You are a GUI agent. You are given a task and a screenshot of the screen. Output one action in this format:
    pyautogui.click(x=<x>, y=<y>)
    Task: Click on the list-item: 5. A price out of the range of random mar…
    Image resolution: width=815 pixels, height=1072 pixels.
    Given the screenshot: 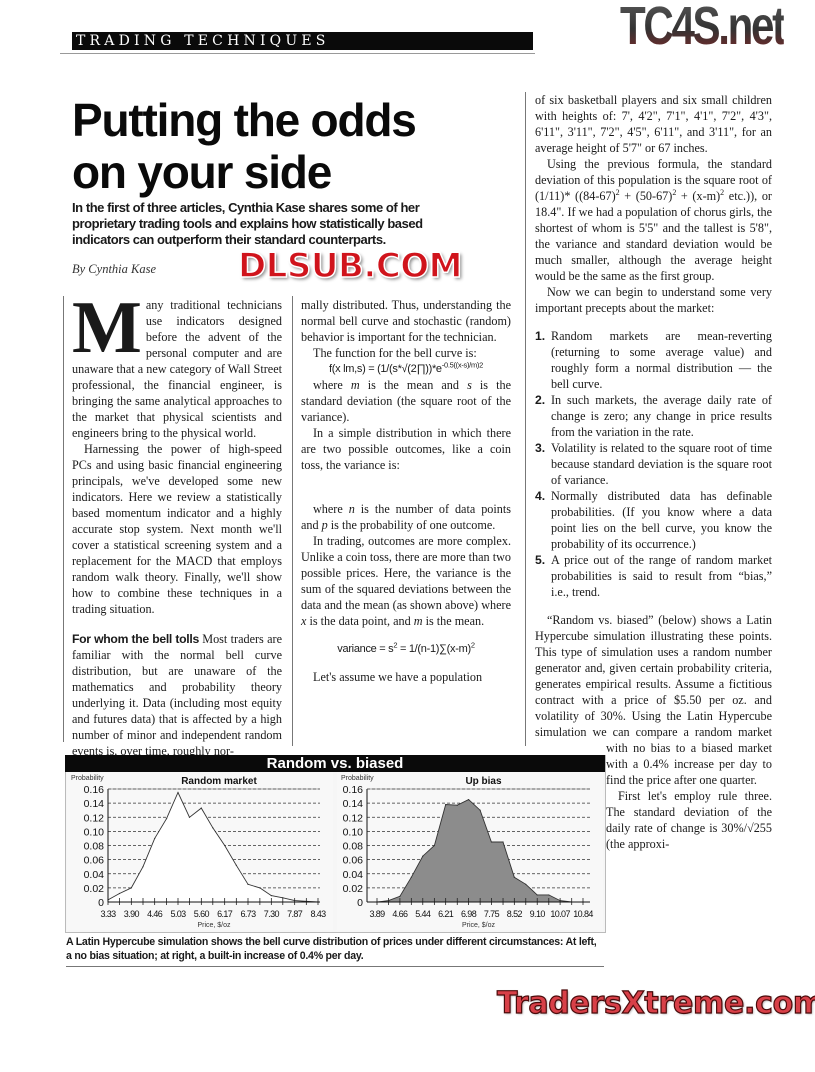 What is the action you would take?
    pyautogui.click(x=653, y=576)
    